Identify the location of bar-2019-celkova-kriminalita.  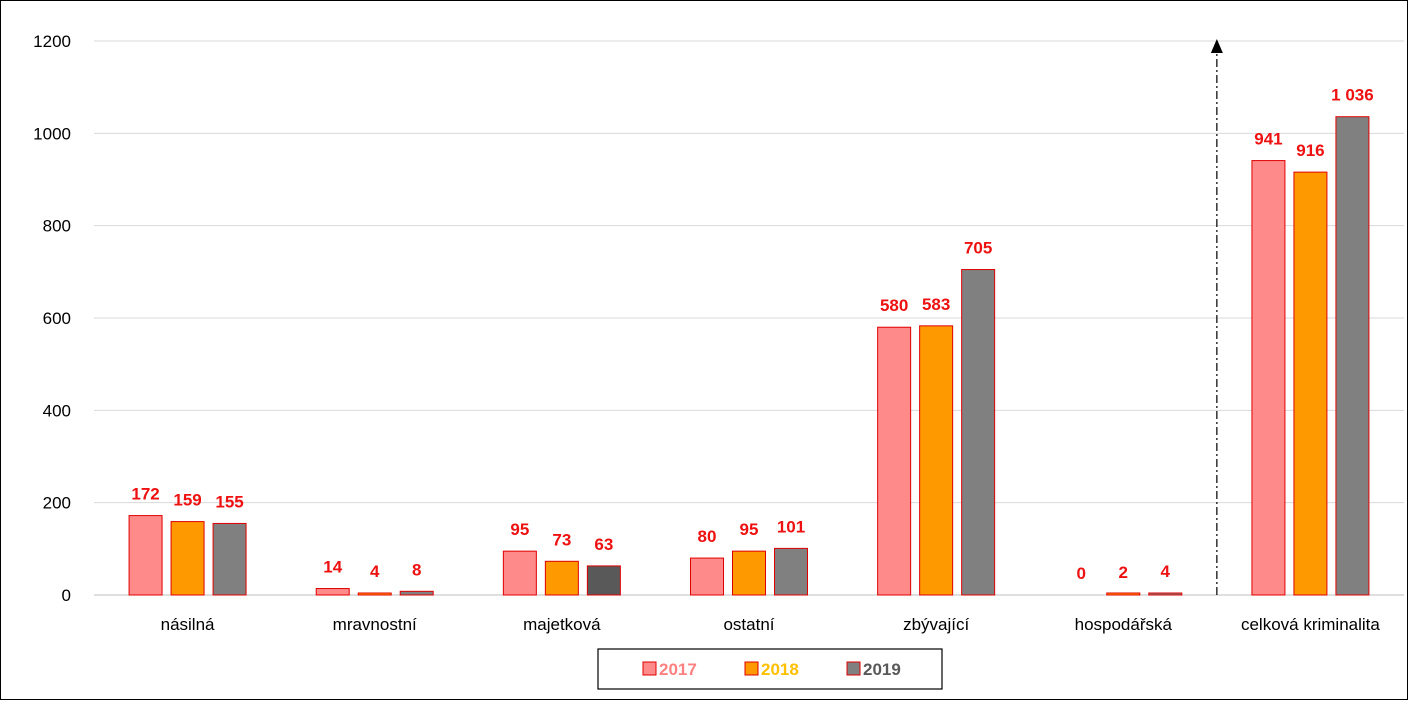
(1352, 356).